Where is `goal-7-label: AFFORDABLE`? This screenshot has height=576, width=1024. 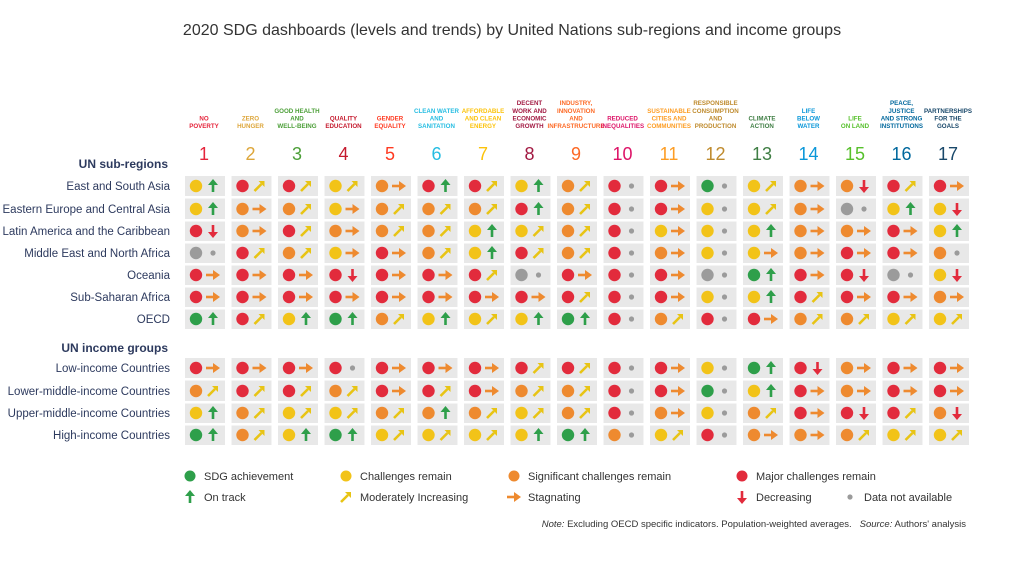 goal-7-label: AFFORDABLE is located at coordinates (483, 111).